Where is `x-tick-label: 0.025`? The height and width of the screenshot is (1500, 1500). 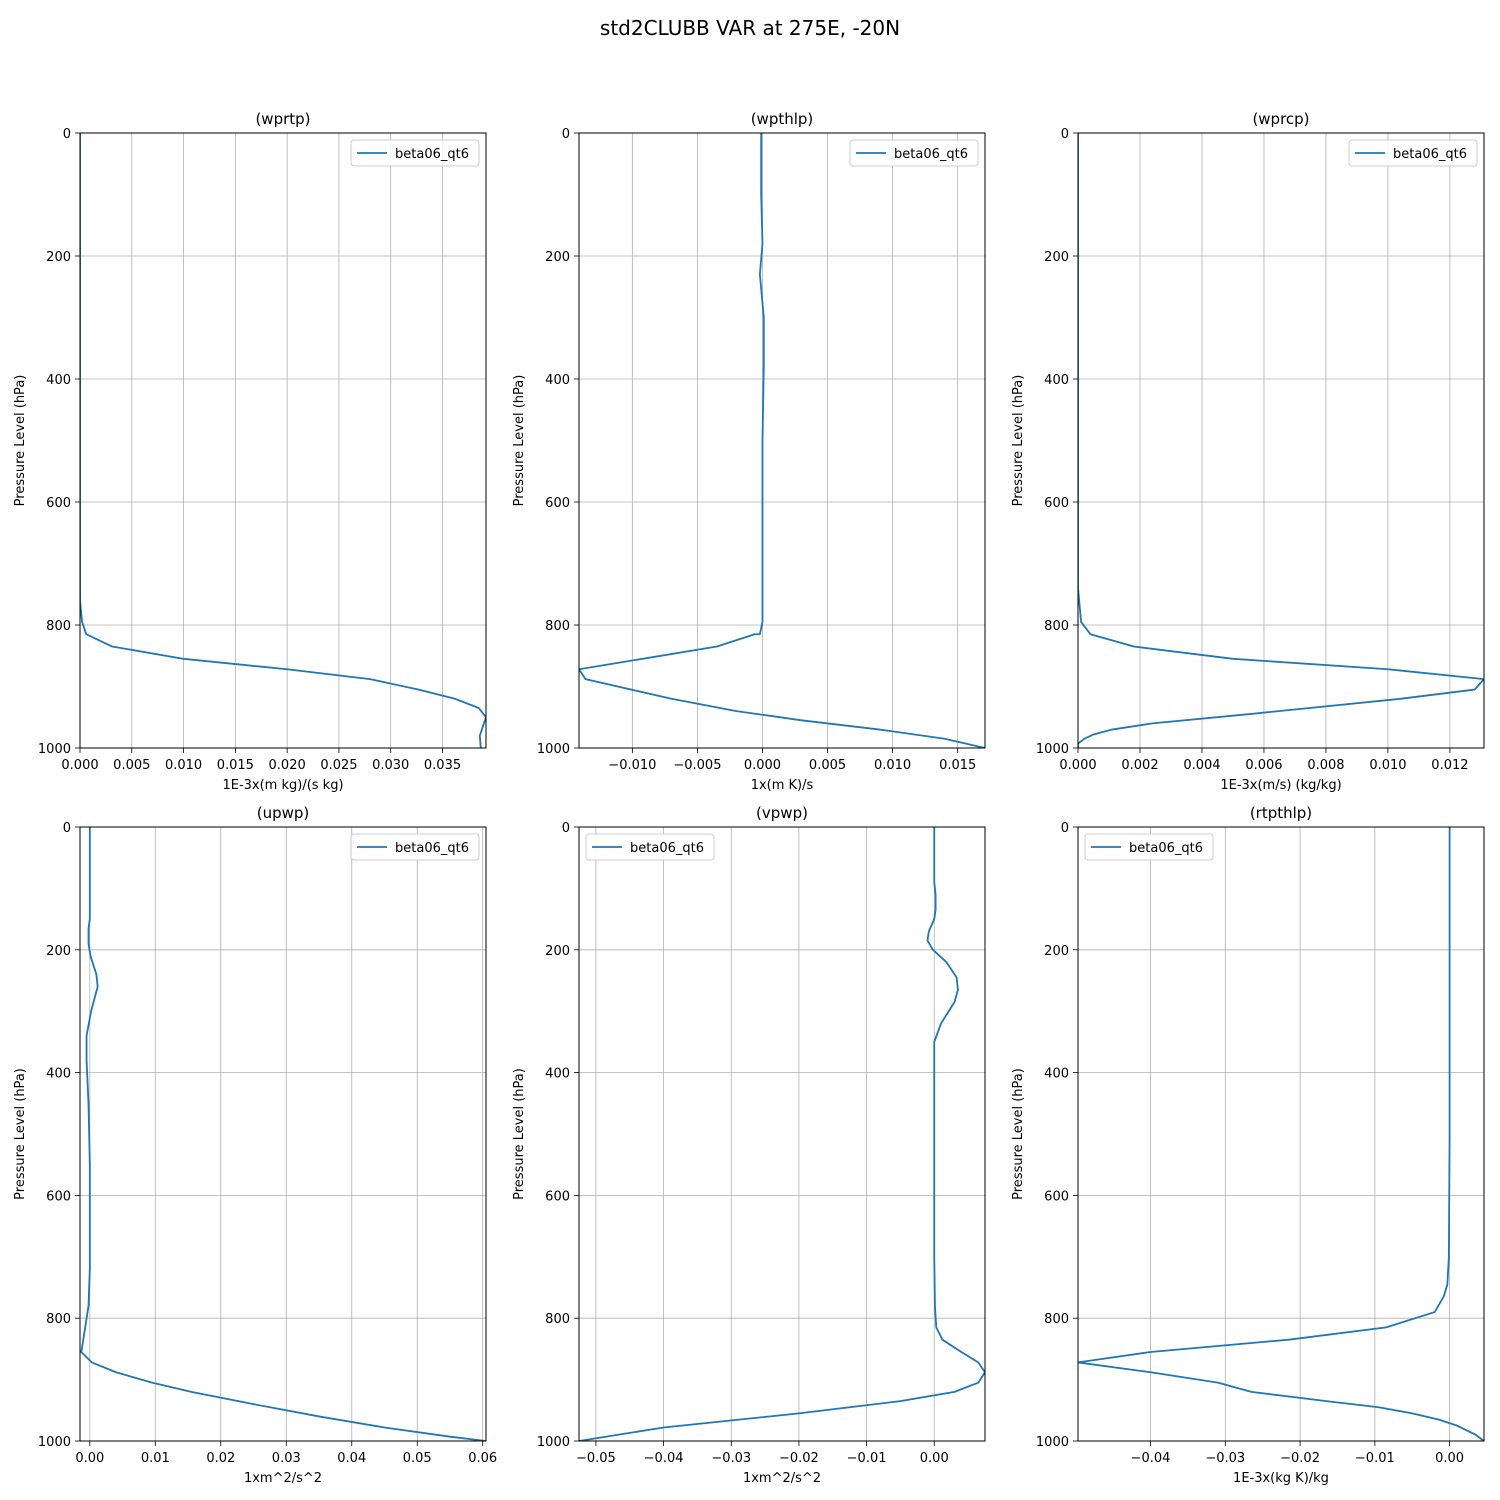 x-tick-label: 0.025 is located at coordinates (338, 765).